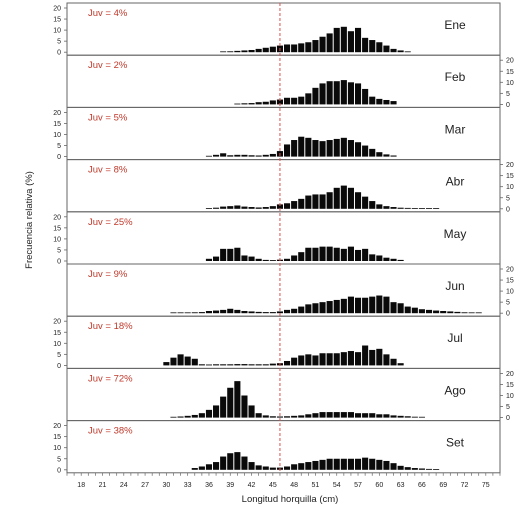 The height and width of the screenshot is (513, 521). Describe the element at coordinates (209, 485) in the screenshot. I see `x-tick-label: 36` at that location.